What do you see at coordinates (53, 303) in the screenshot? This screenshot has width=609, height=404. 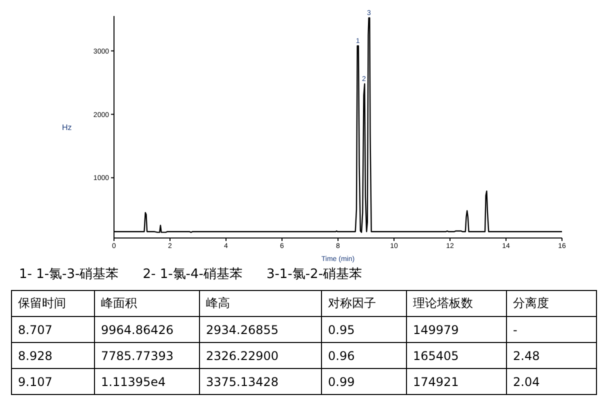 I see `text: 保留时间` at bounding box center [53, 303].